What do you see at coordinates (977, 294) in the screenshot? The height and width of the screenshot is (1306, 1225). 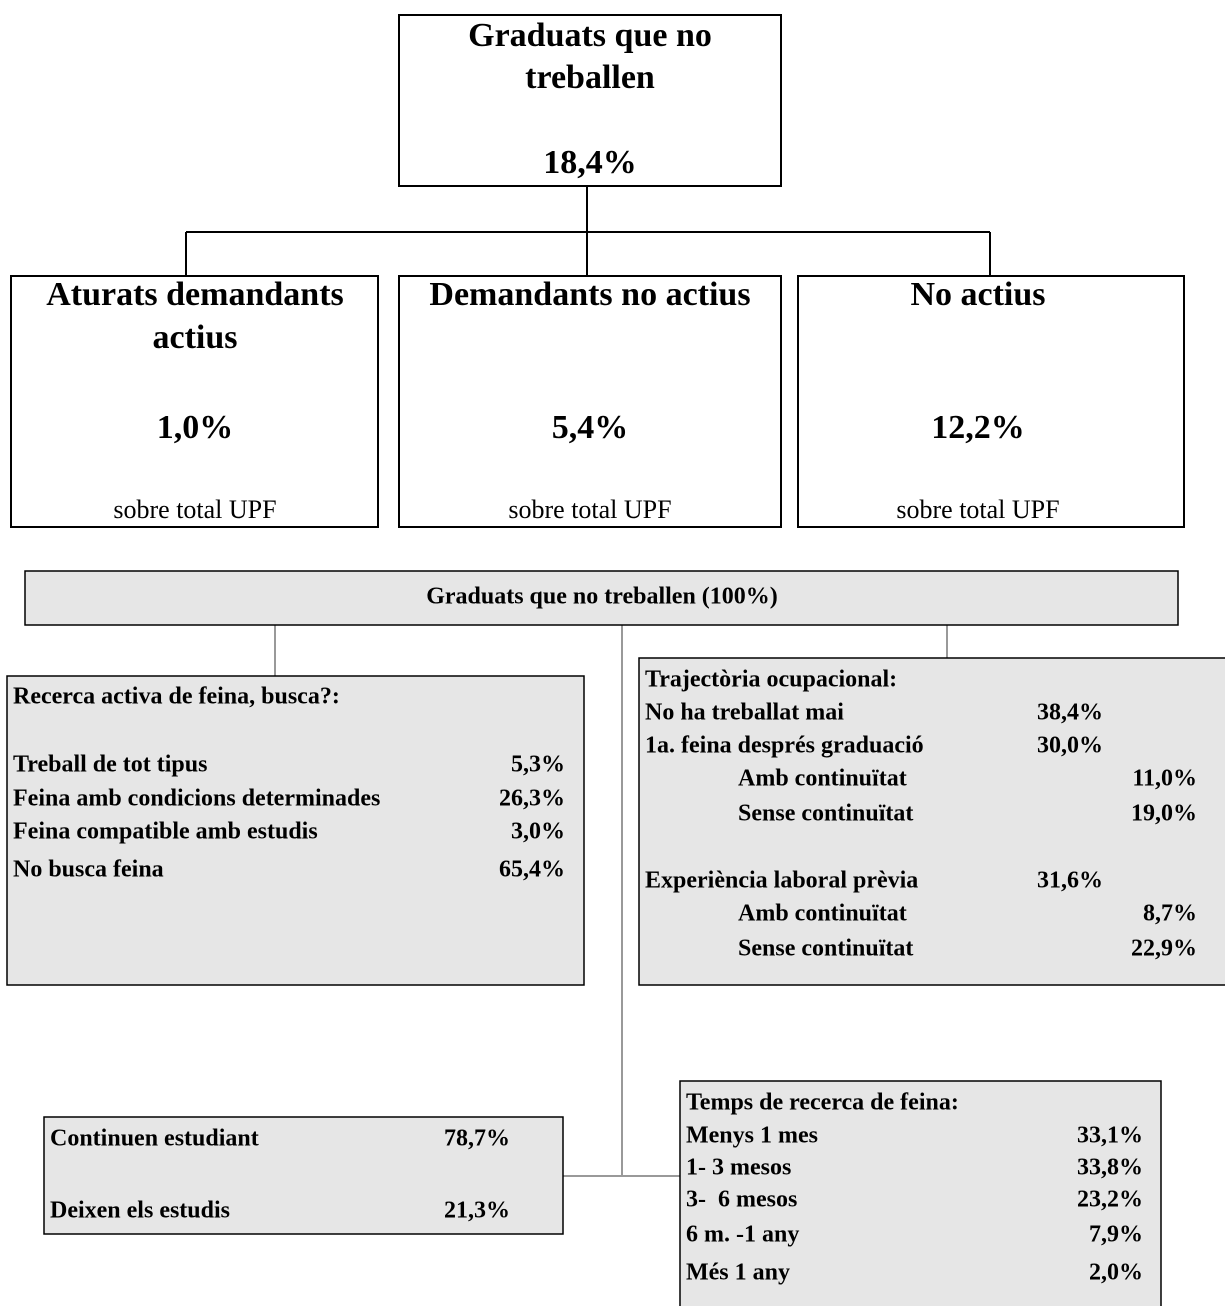 I see `group-title: No actius` at bounding box center [977, 294].